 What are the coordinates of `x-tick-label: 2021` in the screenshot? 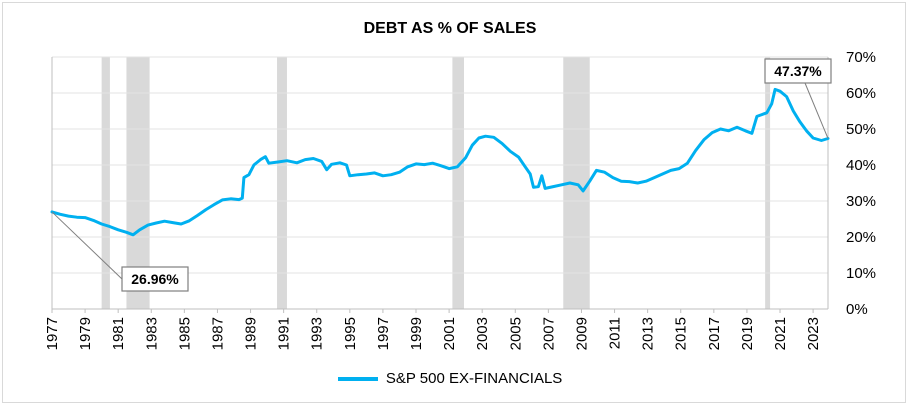 It's located at (780, 333).